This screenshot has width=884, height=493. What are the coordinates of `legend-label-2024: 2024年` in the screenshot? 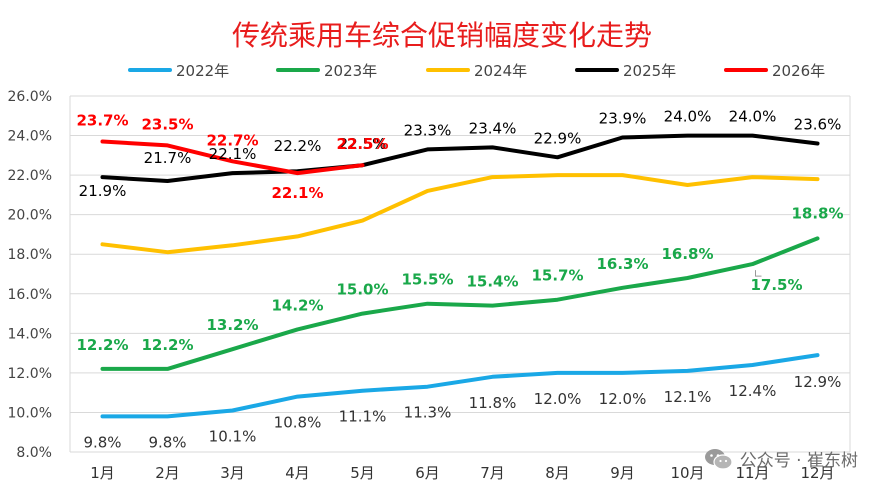 It's located at (501, 70).